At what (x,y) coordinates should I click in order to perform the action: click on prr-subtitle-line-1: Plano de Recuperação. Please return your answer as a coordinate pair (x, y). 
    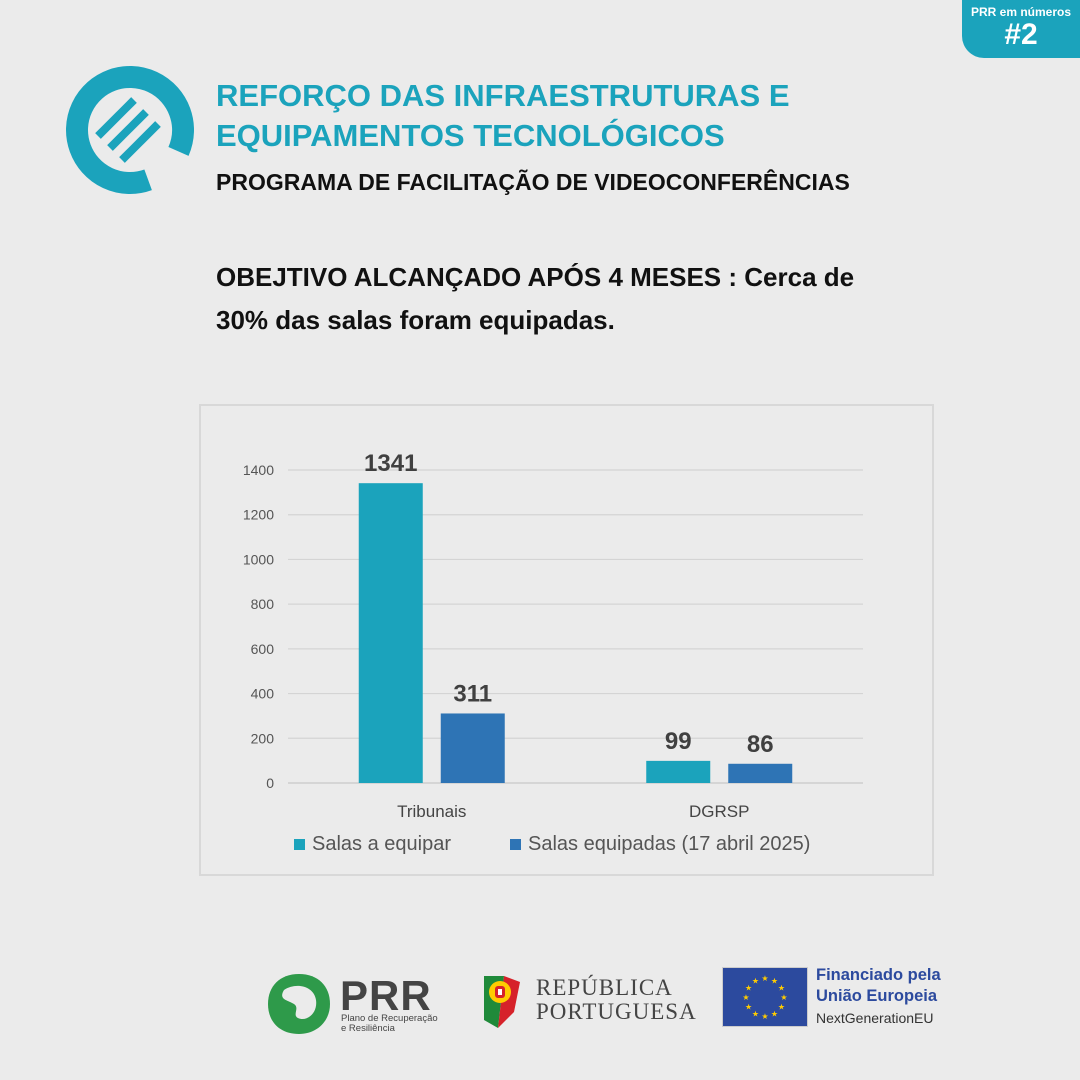
    Looking at the image, I should click on (389, 1018).